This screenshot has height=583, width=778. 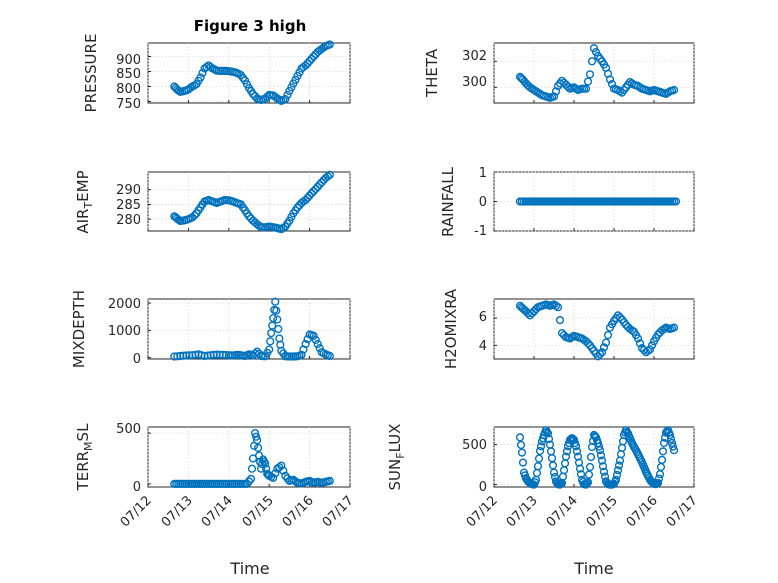 I want to click on panel-theta: 300 302 THETA, so click(x=559, y=73).